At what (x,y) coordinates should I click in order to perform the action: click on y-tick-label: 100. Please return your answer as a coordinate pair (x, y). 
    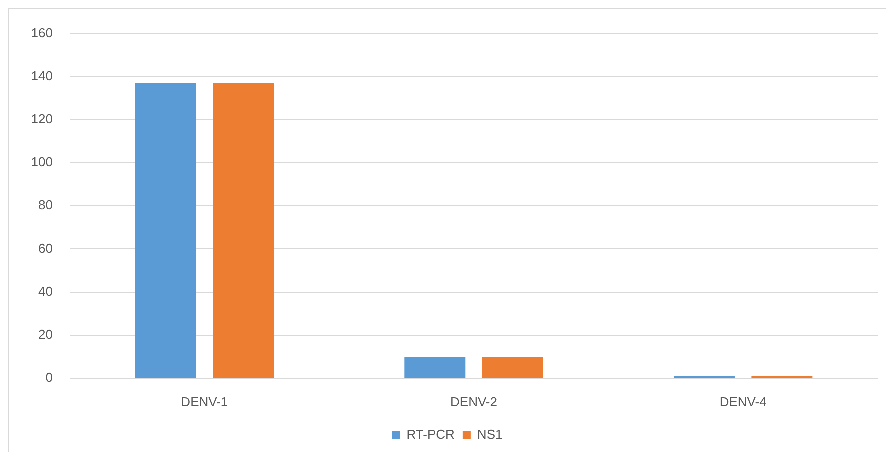
    Looking at the image, I should click on (42, 162).